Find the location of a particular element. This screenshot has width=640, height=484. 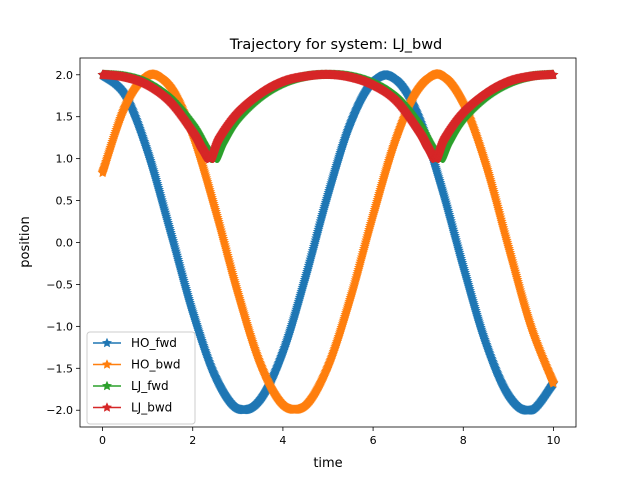

legend: HO_fwd HO_bwd LJ_fwd LJ_bwd is located at coordinates (141, 378).